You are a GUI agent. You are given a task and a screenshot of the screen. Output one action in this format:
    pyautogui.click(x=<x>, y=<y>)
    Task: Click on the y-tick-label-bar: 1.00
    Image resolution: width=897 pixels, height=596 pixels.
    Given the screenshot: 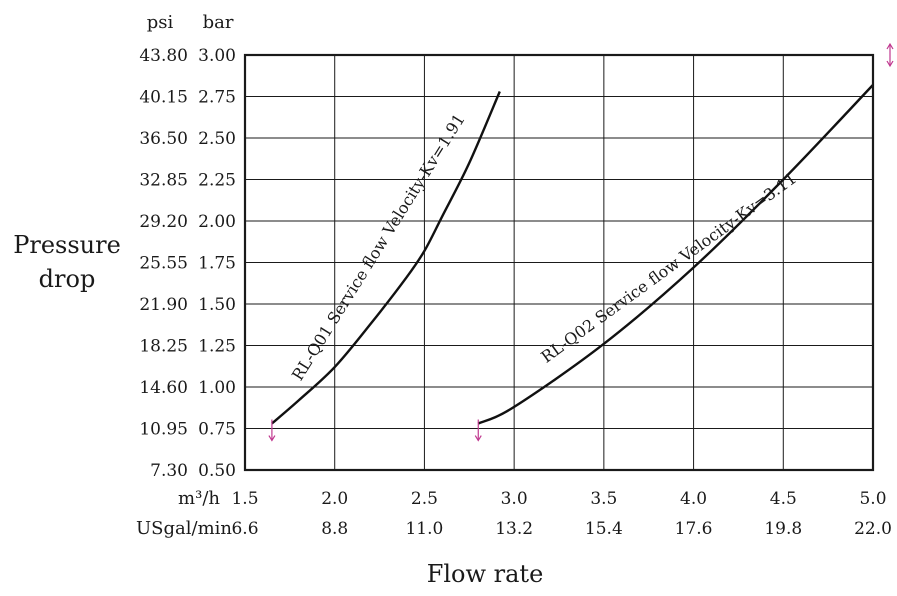 What is the action you would take?
    pyautogui.click(x=217, y=388)
    